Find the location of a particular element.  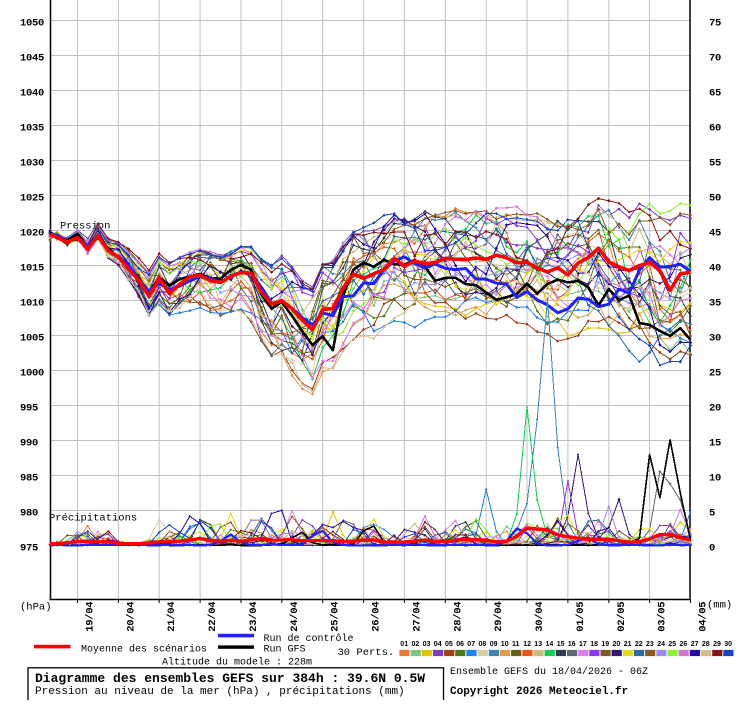

svg-text: 1020 is located at coordinates (32, 234).